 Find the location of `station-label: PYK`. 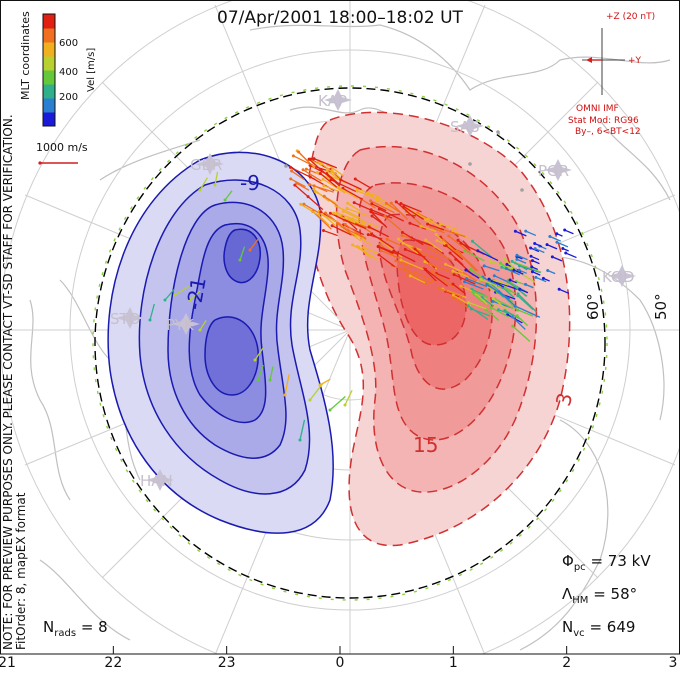

station-label: PYK is located at coordinates (180, 325).